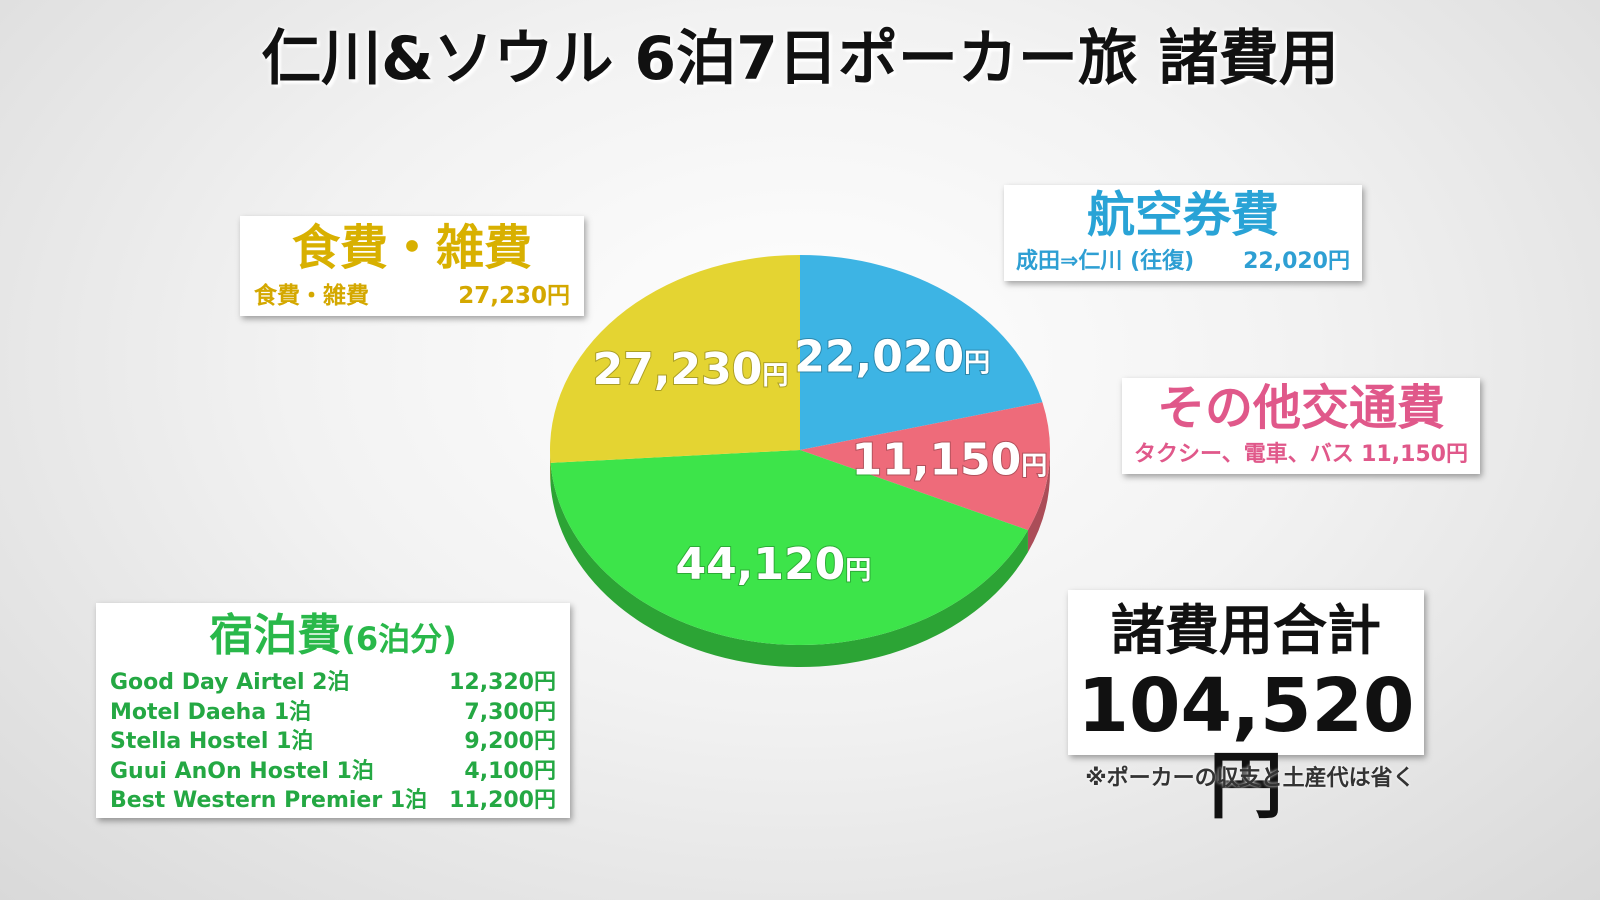  I want to click on transport-box-item: タクシー、電車、バス 11,150円, so click(1301, 452).